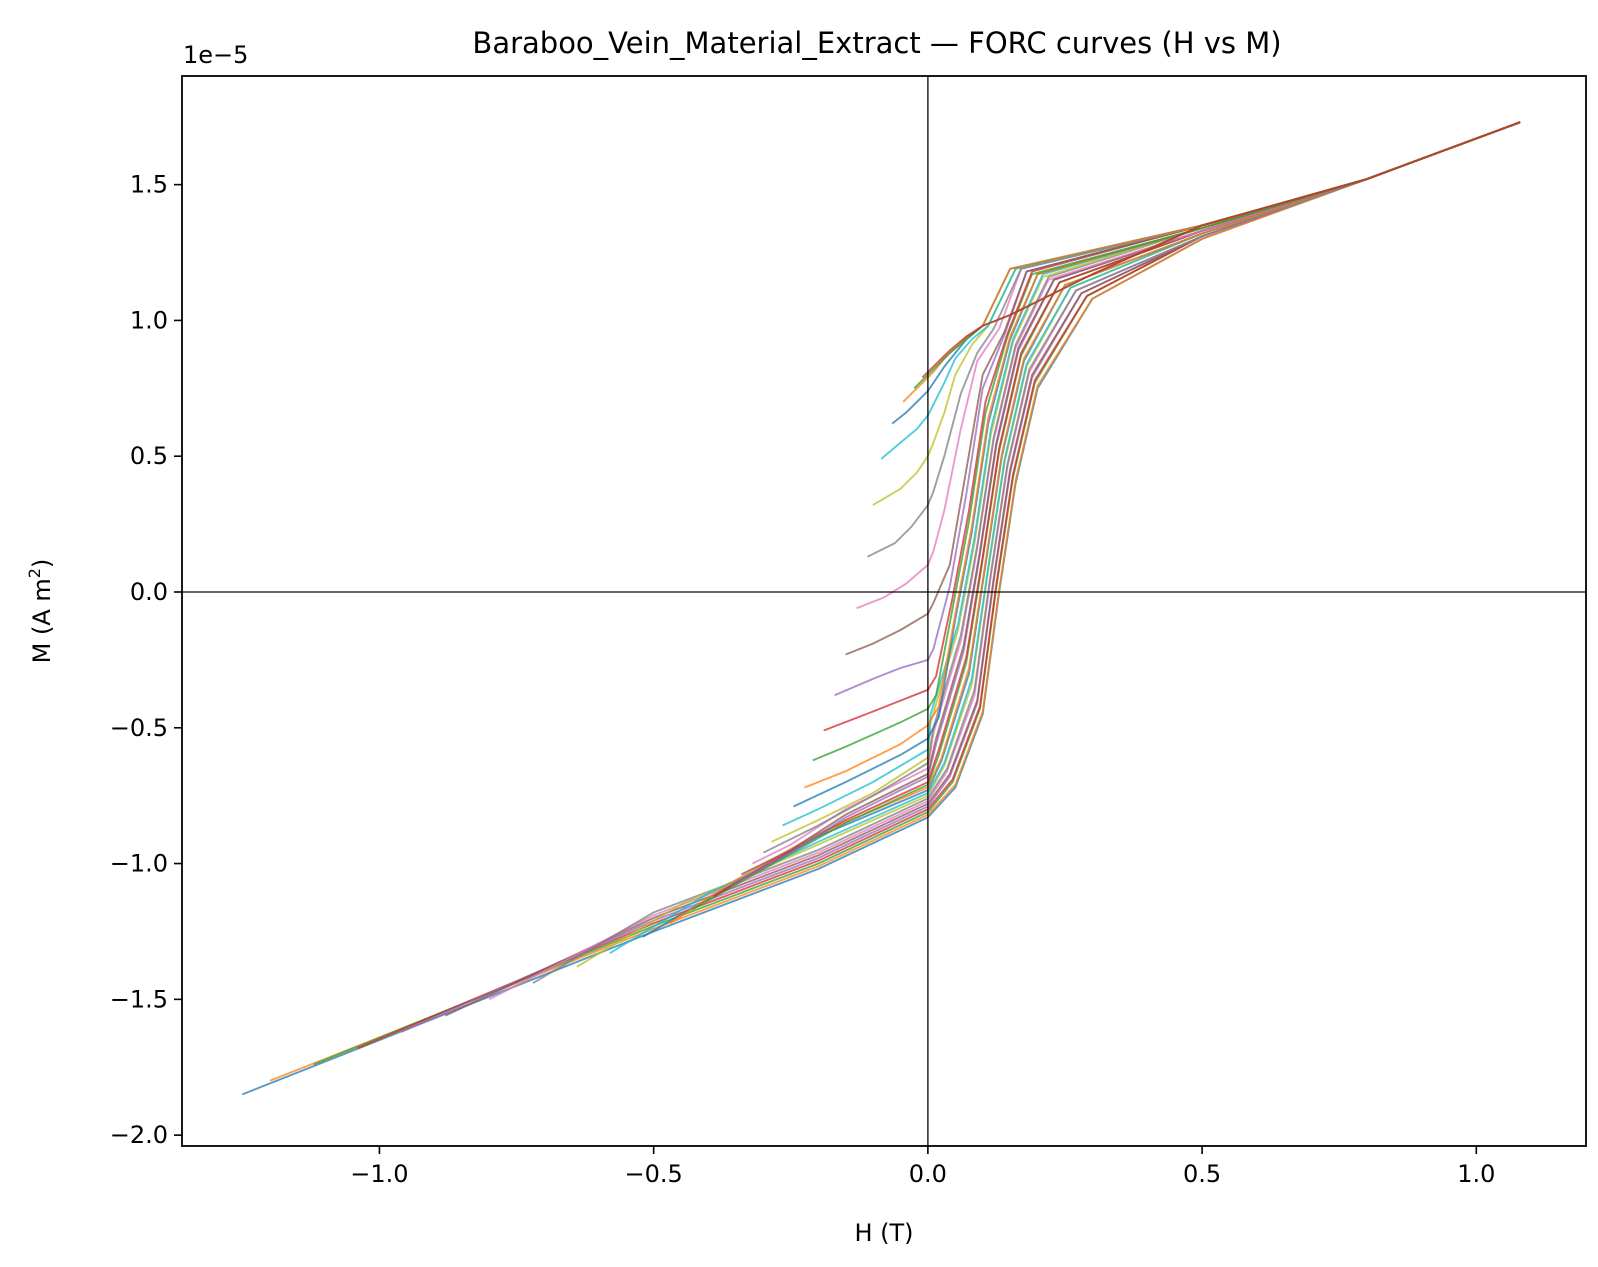  What do you see at coordinates (149, 456) in the screenshot?
I see `y-tick-label-5: 0.5` at bounding box center [149, 456].